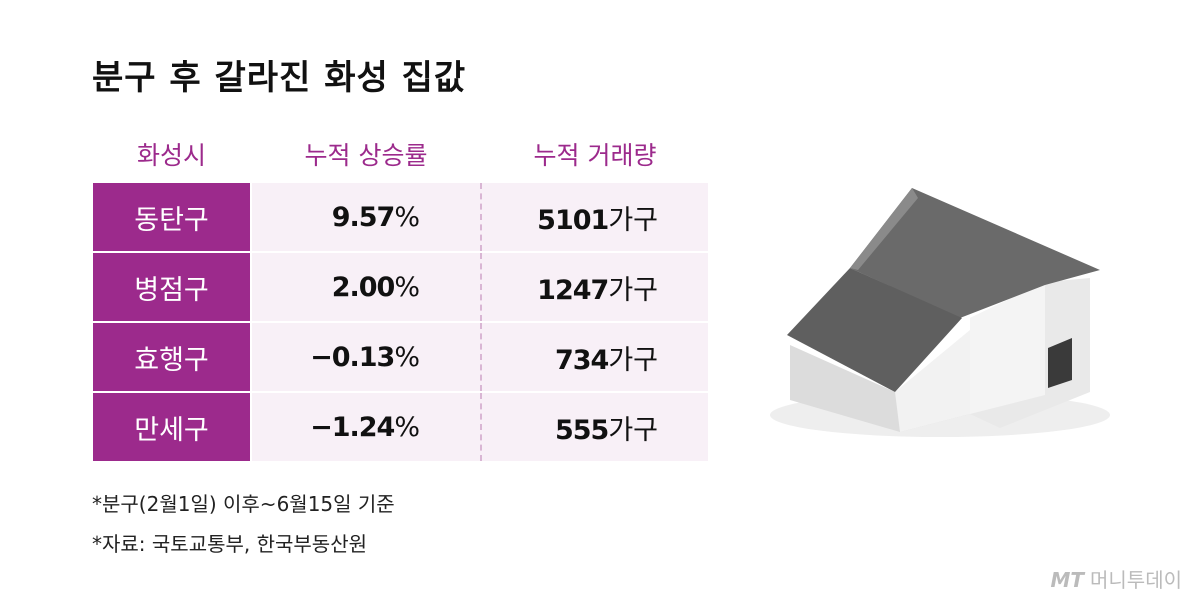  I want to click on logo-mark: MT, so click(1067, 580).